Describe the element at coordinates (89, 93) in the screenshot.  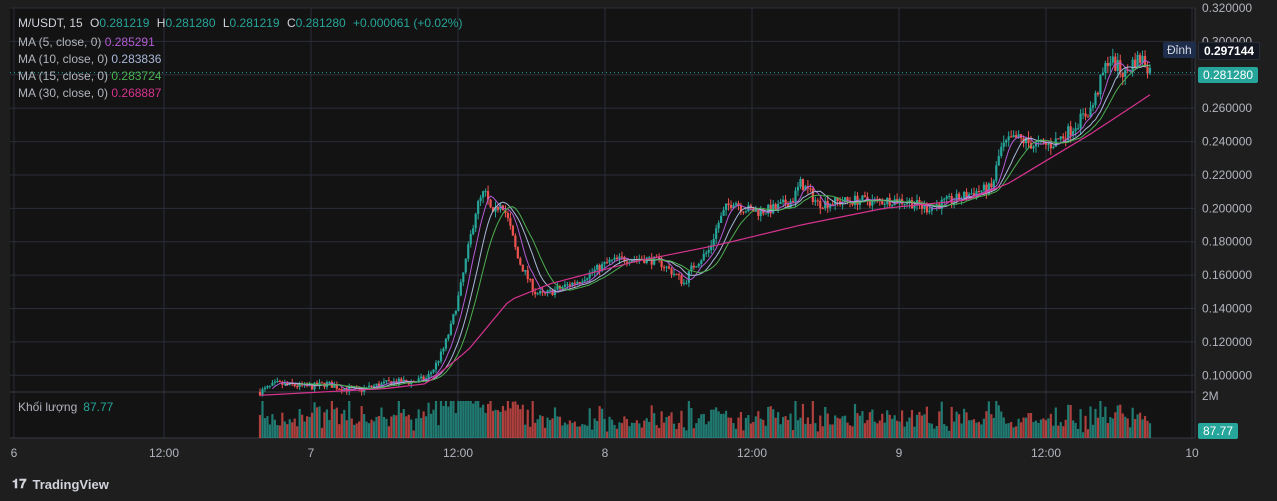
I see `ma-30-legend: MA (30, close, 0) 0.268887` at that location.